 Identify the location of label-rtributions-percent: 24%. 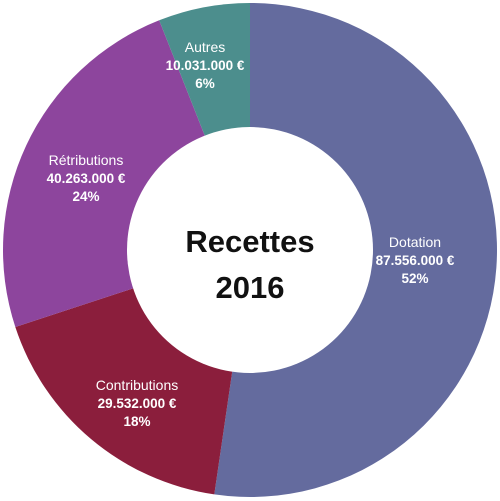
(85, 196).